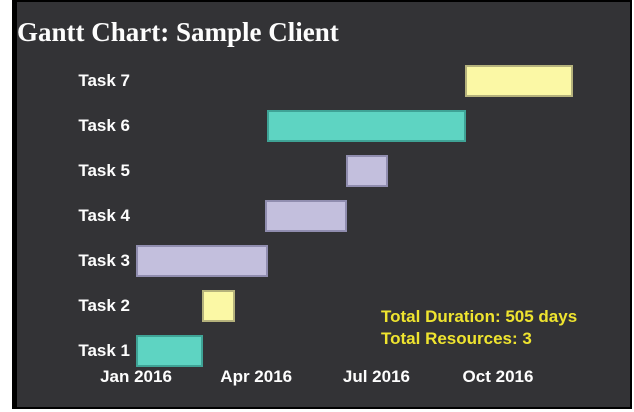 This screenshot has height=412, width=634. What do you see at coordinates (104, 350) in the screenshot?
I see `task-label-task-1: Task 1` at bounding box center [104, 350].